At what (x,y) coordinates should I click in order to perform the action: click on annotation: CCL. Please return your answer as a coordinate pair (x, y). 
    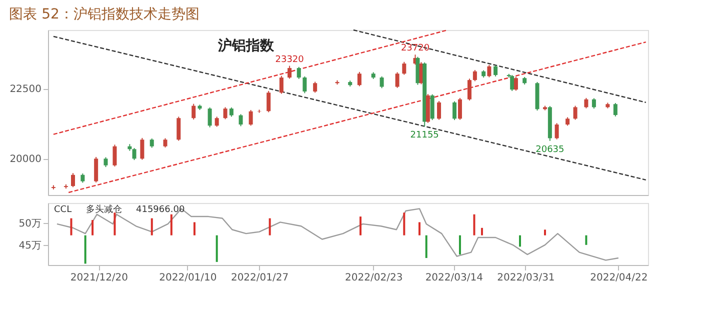
    Looking at the image, I should click on (63, 210).